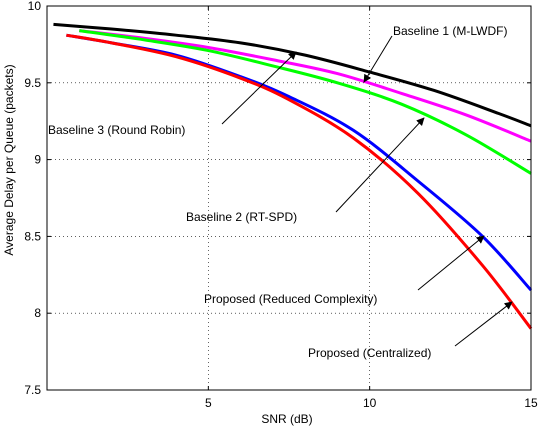 This screenshot has height=430, width=540. What do you see at coordinates (37, 160) in the screenshot?
I see `y-tick-label: 9` at bounding box center [37, 160].